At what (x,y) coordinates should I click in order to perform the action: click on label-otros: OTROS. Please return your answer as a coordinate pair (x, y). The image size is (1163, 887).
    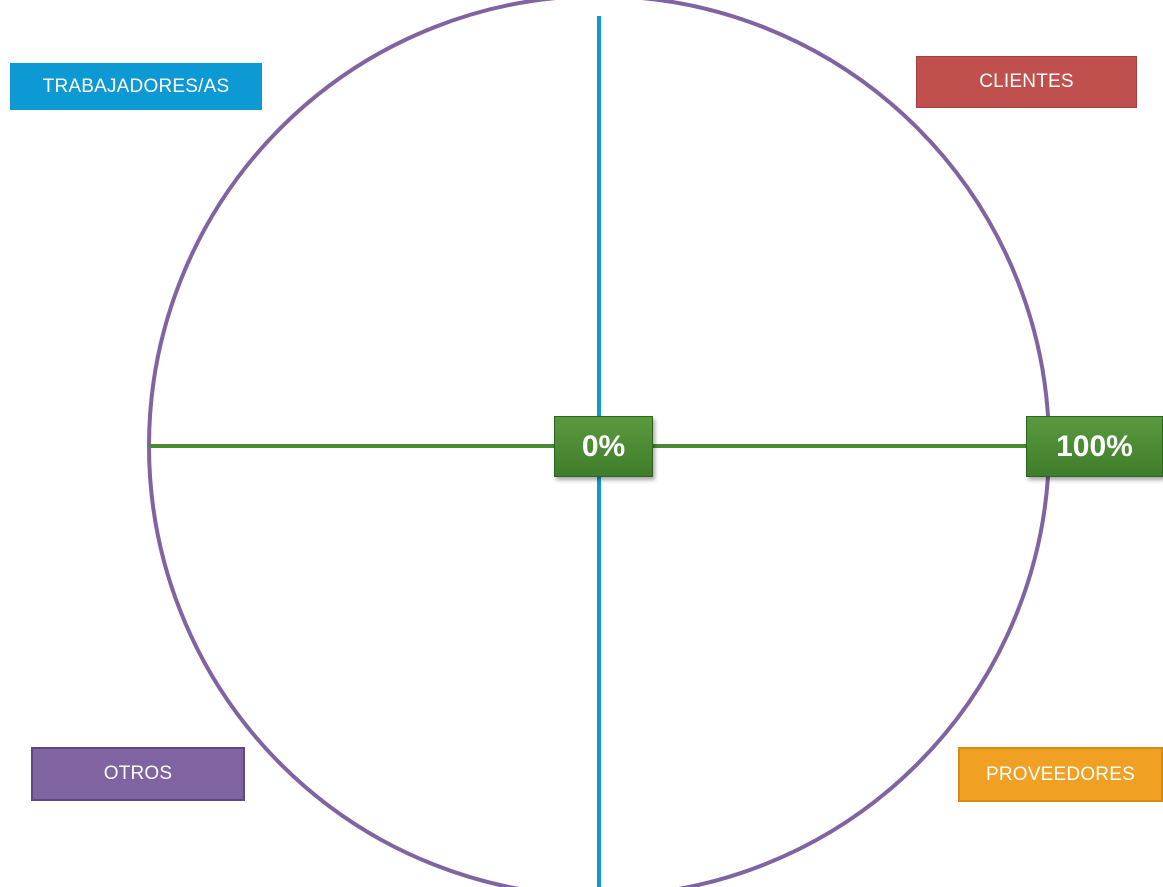
    Looking at the image, I should click on (138, 774).